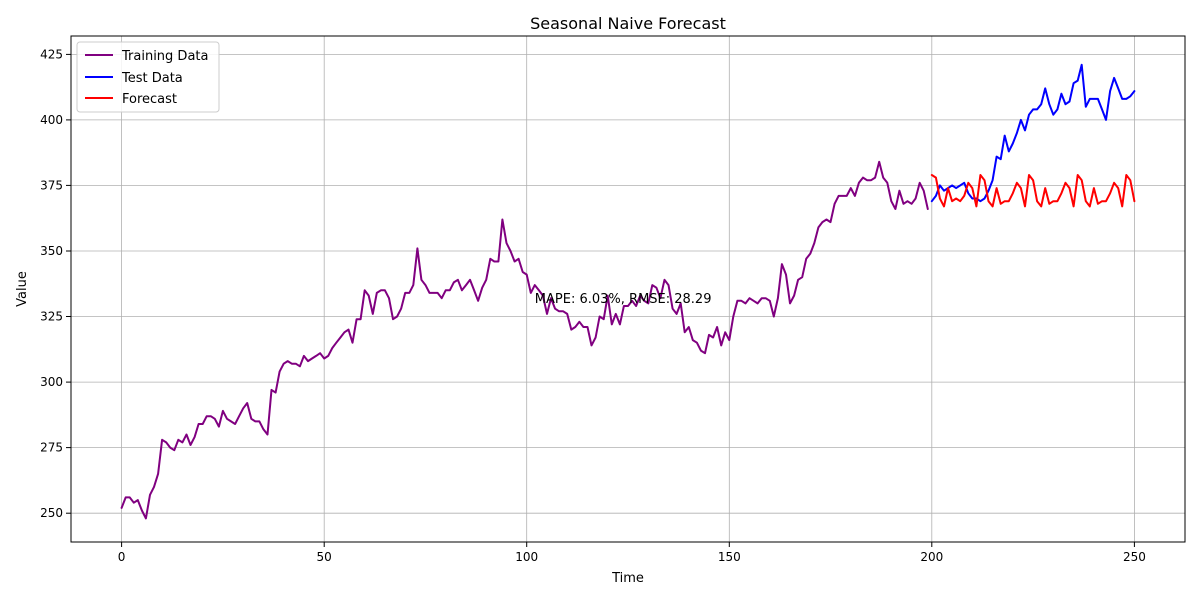  I want to click on x-tick-label: 150, so click(729, 557).